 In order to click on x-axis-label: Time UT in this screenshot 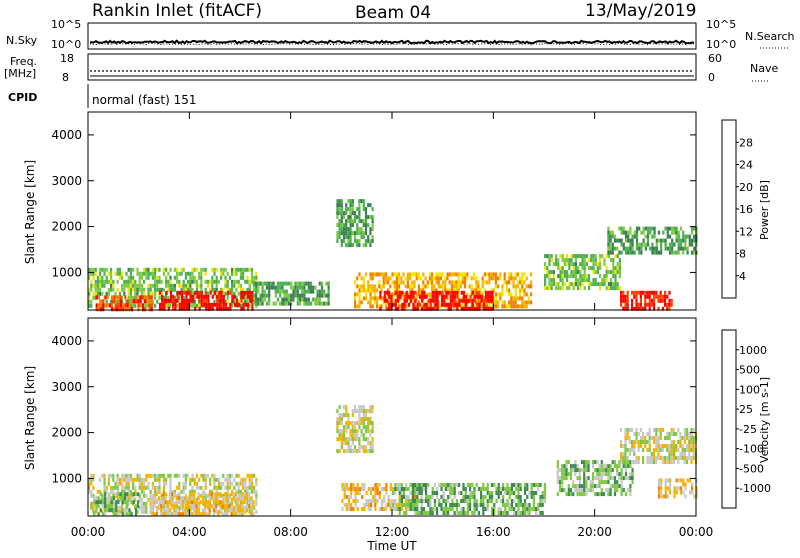, I will do `click(391, 546)`.